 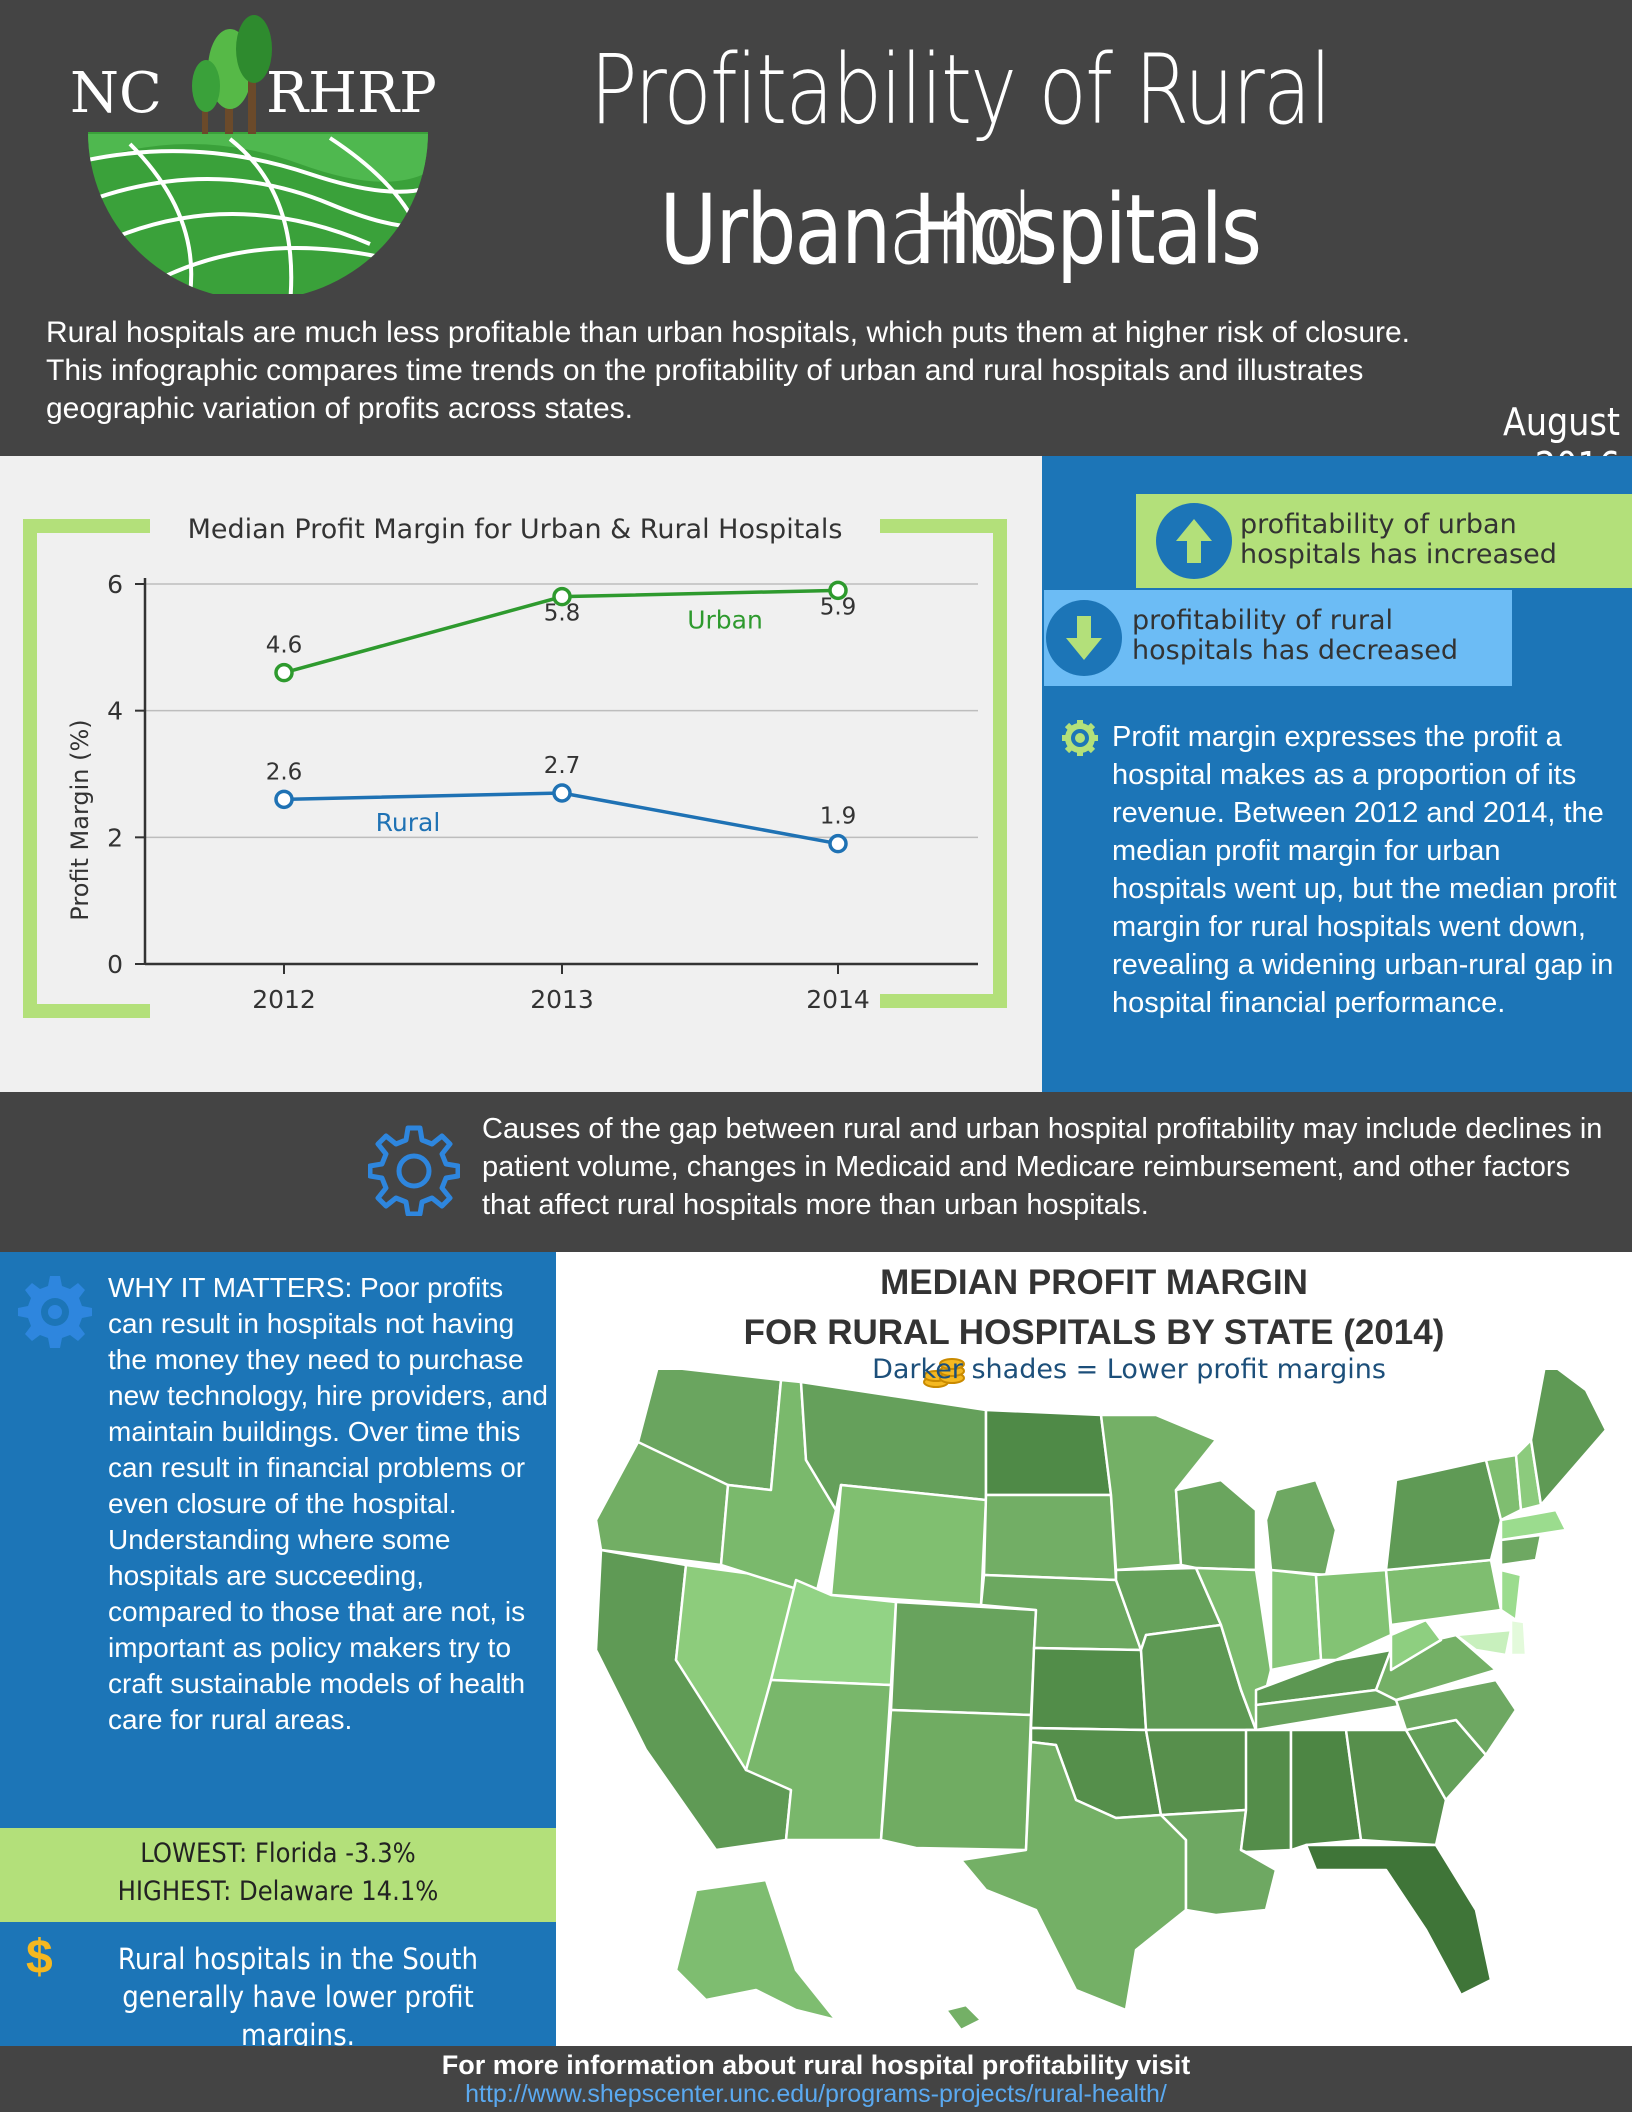 What do you see at coordinates (1326, 1790) in the screenshot?
I see `state-alabama` at bounding box center [1326, 1790].